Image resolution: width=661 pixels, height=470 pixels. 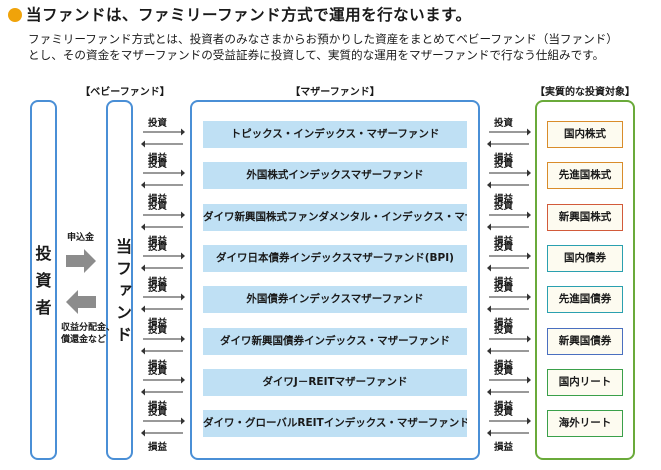 What do you see at coordinates (249, 15) in the screenshot?
I see `page-title: 当ファンドは、ファミリーファンド方式で運用を行ないます。` at bounding box center [249, 15].